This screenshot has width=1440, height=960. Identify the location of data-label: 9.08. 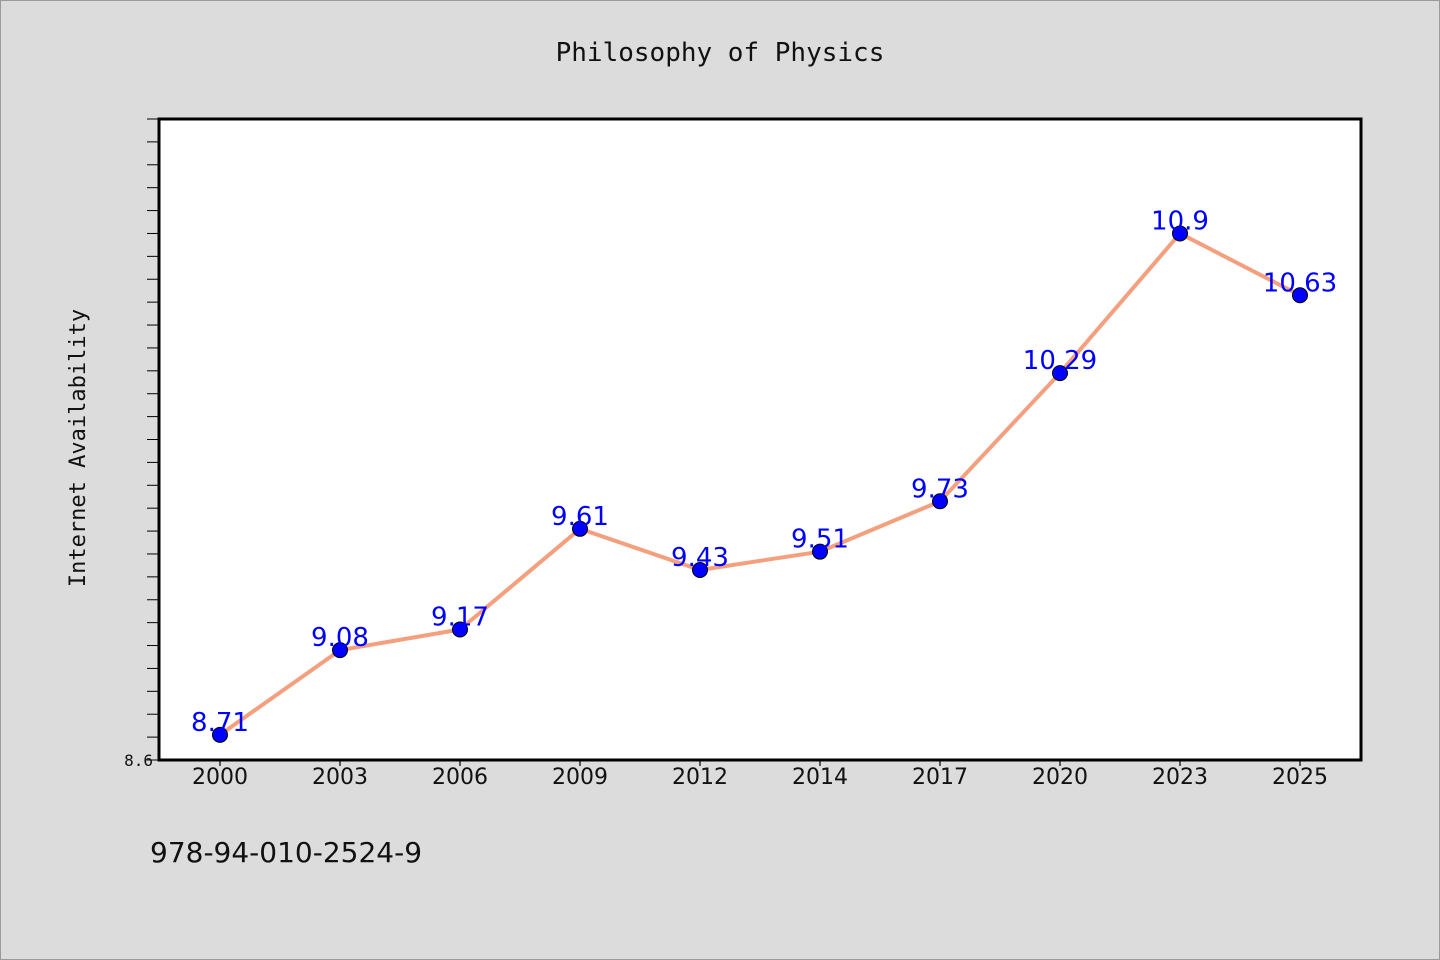
(340, 638).